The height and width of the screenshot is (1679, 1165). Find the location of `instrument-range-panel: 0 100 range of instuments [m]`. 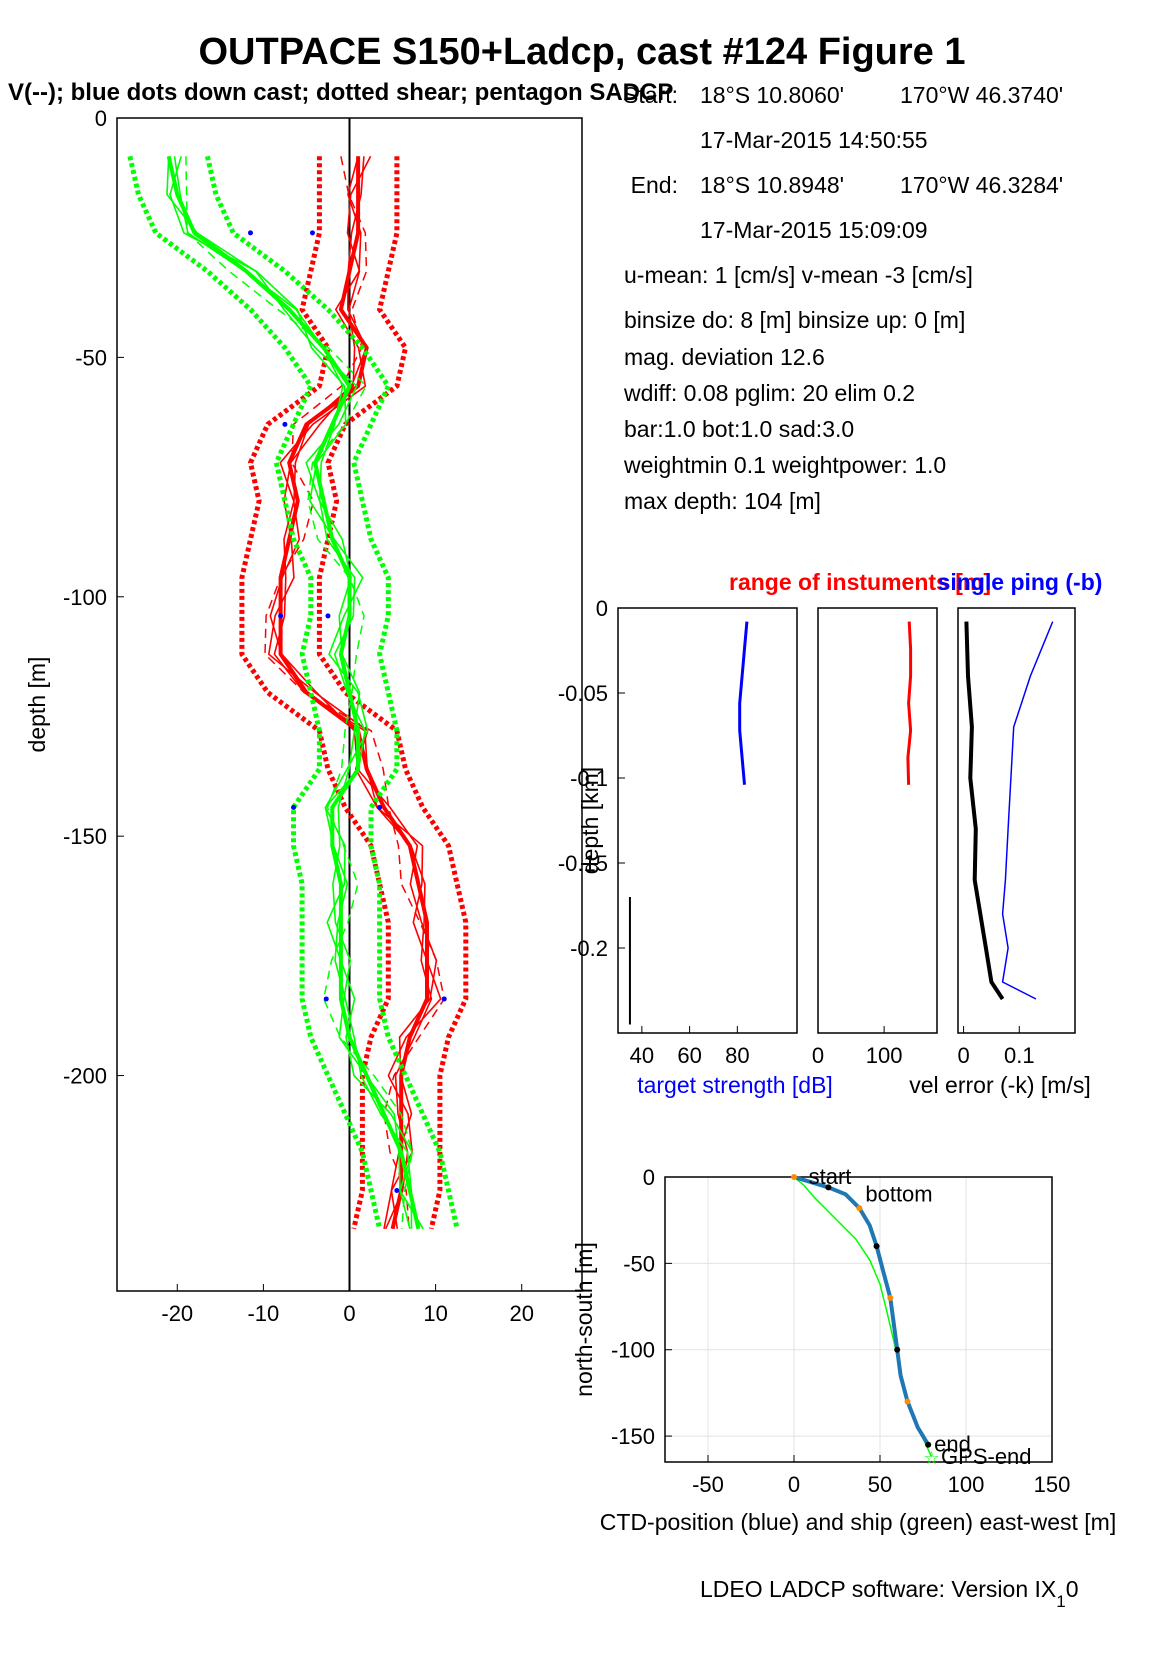

instrument-range-panel: 0 100 range of instuments [m] is located at coordinates (860, 818).